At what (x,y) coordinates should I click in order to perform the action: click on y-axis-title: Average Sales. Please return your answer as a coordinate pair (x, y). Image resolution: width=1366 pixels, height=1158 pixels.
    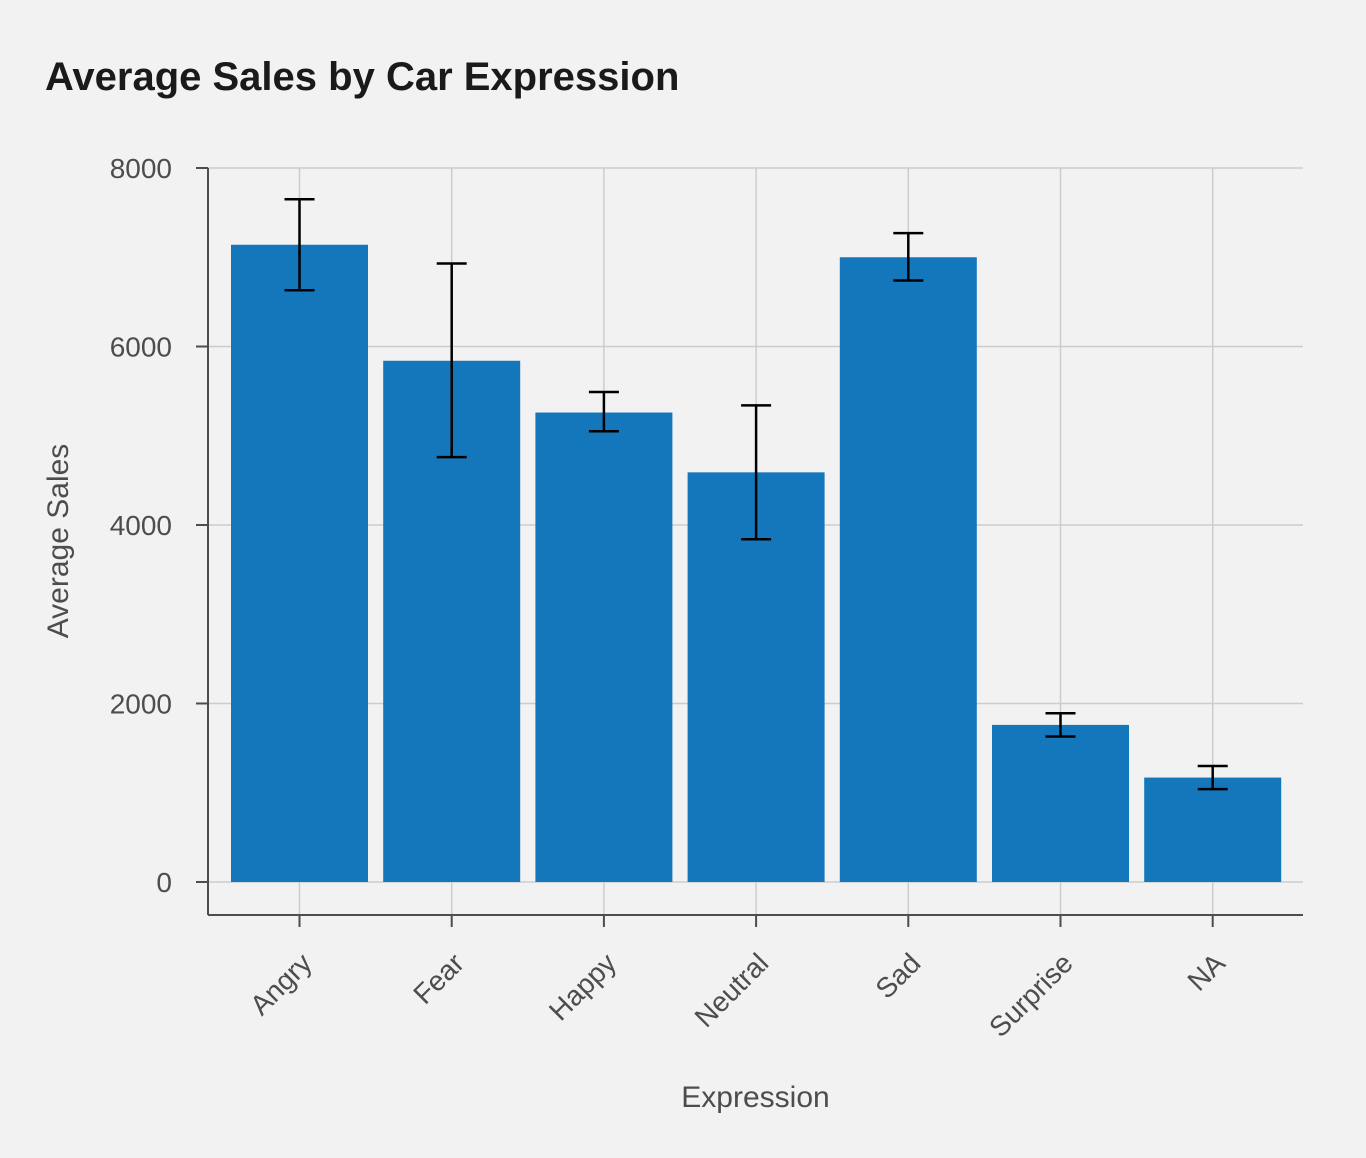
    Looking at the image, I should click on (58, 541).